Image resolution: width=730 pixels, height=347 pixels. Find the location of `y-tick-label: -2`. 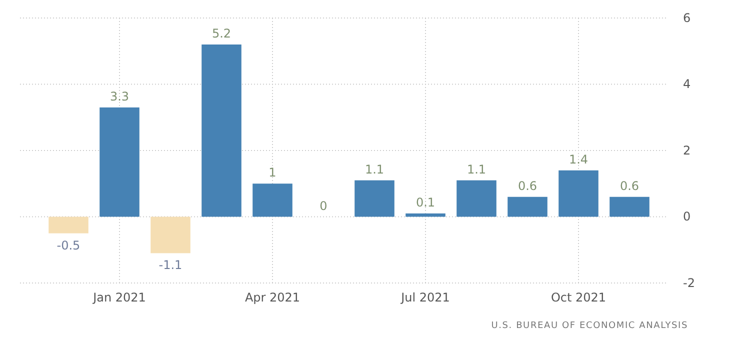

y-tick-label: -2 is located at coordinates (689, 283).